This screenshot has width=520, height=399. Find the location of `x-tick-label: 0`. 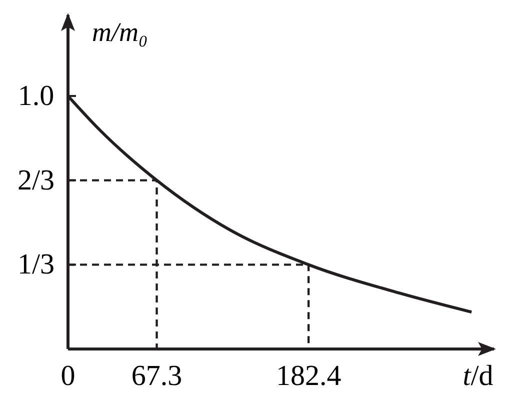

x-tick-label: 0 is located at coordinates (68, 376).